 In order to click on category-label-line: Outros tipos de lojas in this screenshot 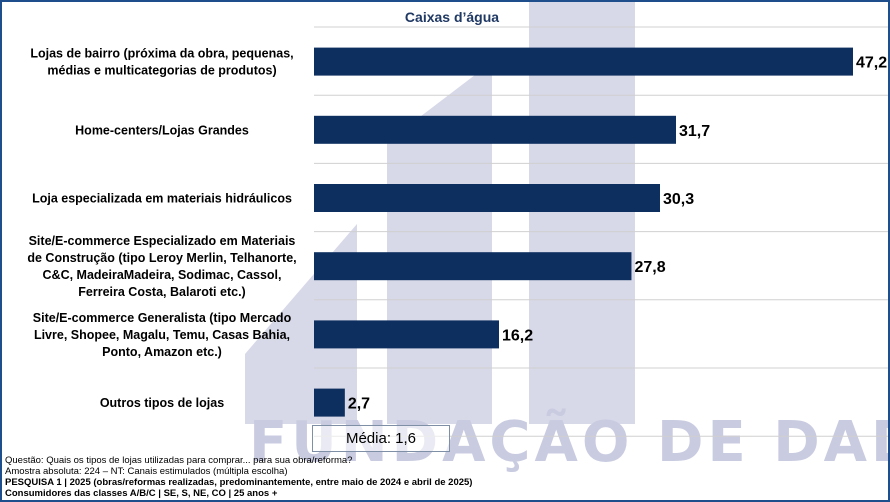, I will do `click(162, 403)`.